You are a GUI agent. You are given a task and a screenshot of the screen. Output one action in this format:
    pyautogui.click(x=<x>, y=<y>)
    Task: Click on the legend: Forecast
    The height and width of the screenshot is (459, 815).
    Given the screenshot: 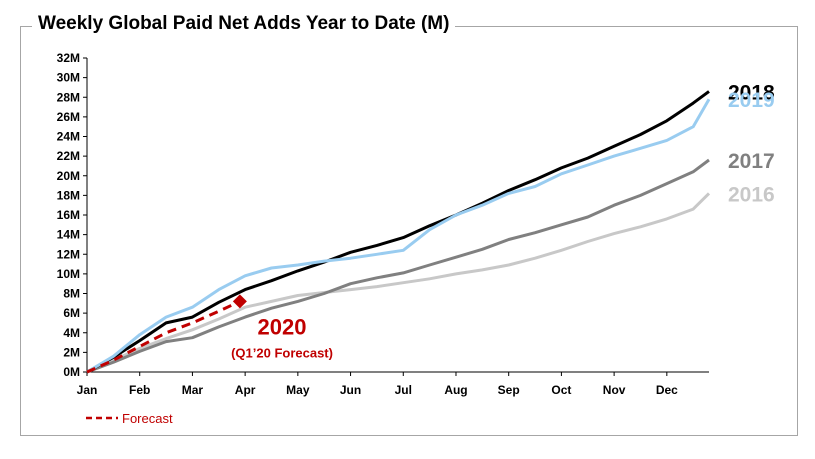 What is the action you would take?
    pyautogui.click(x=129, y=418)
    